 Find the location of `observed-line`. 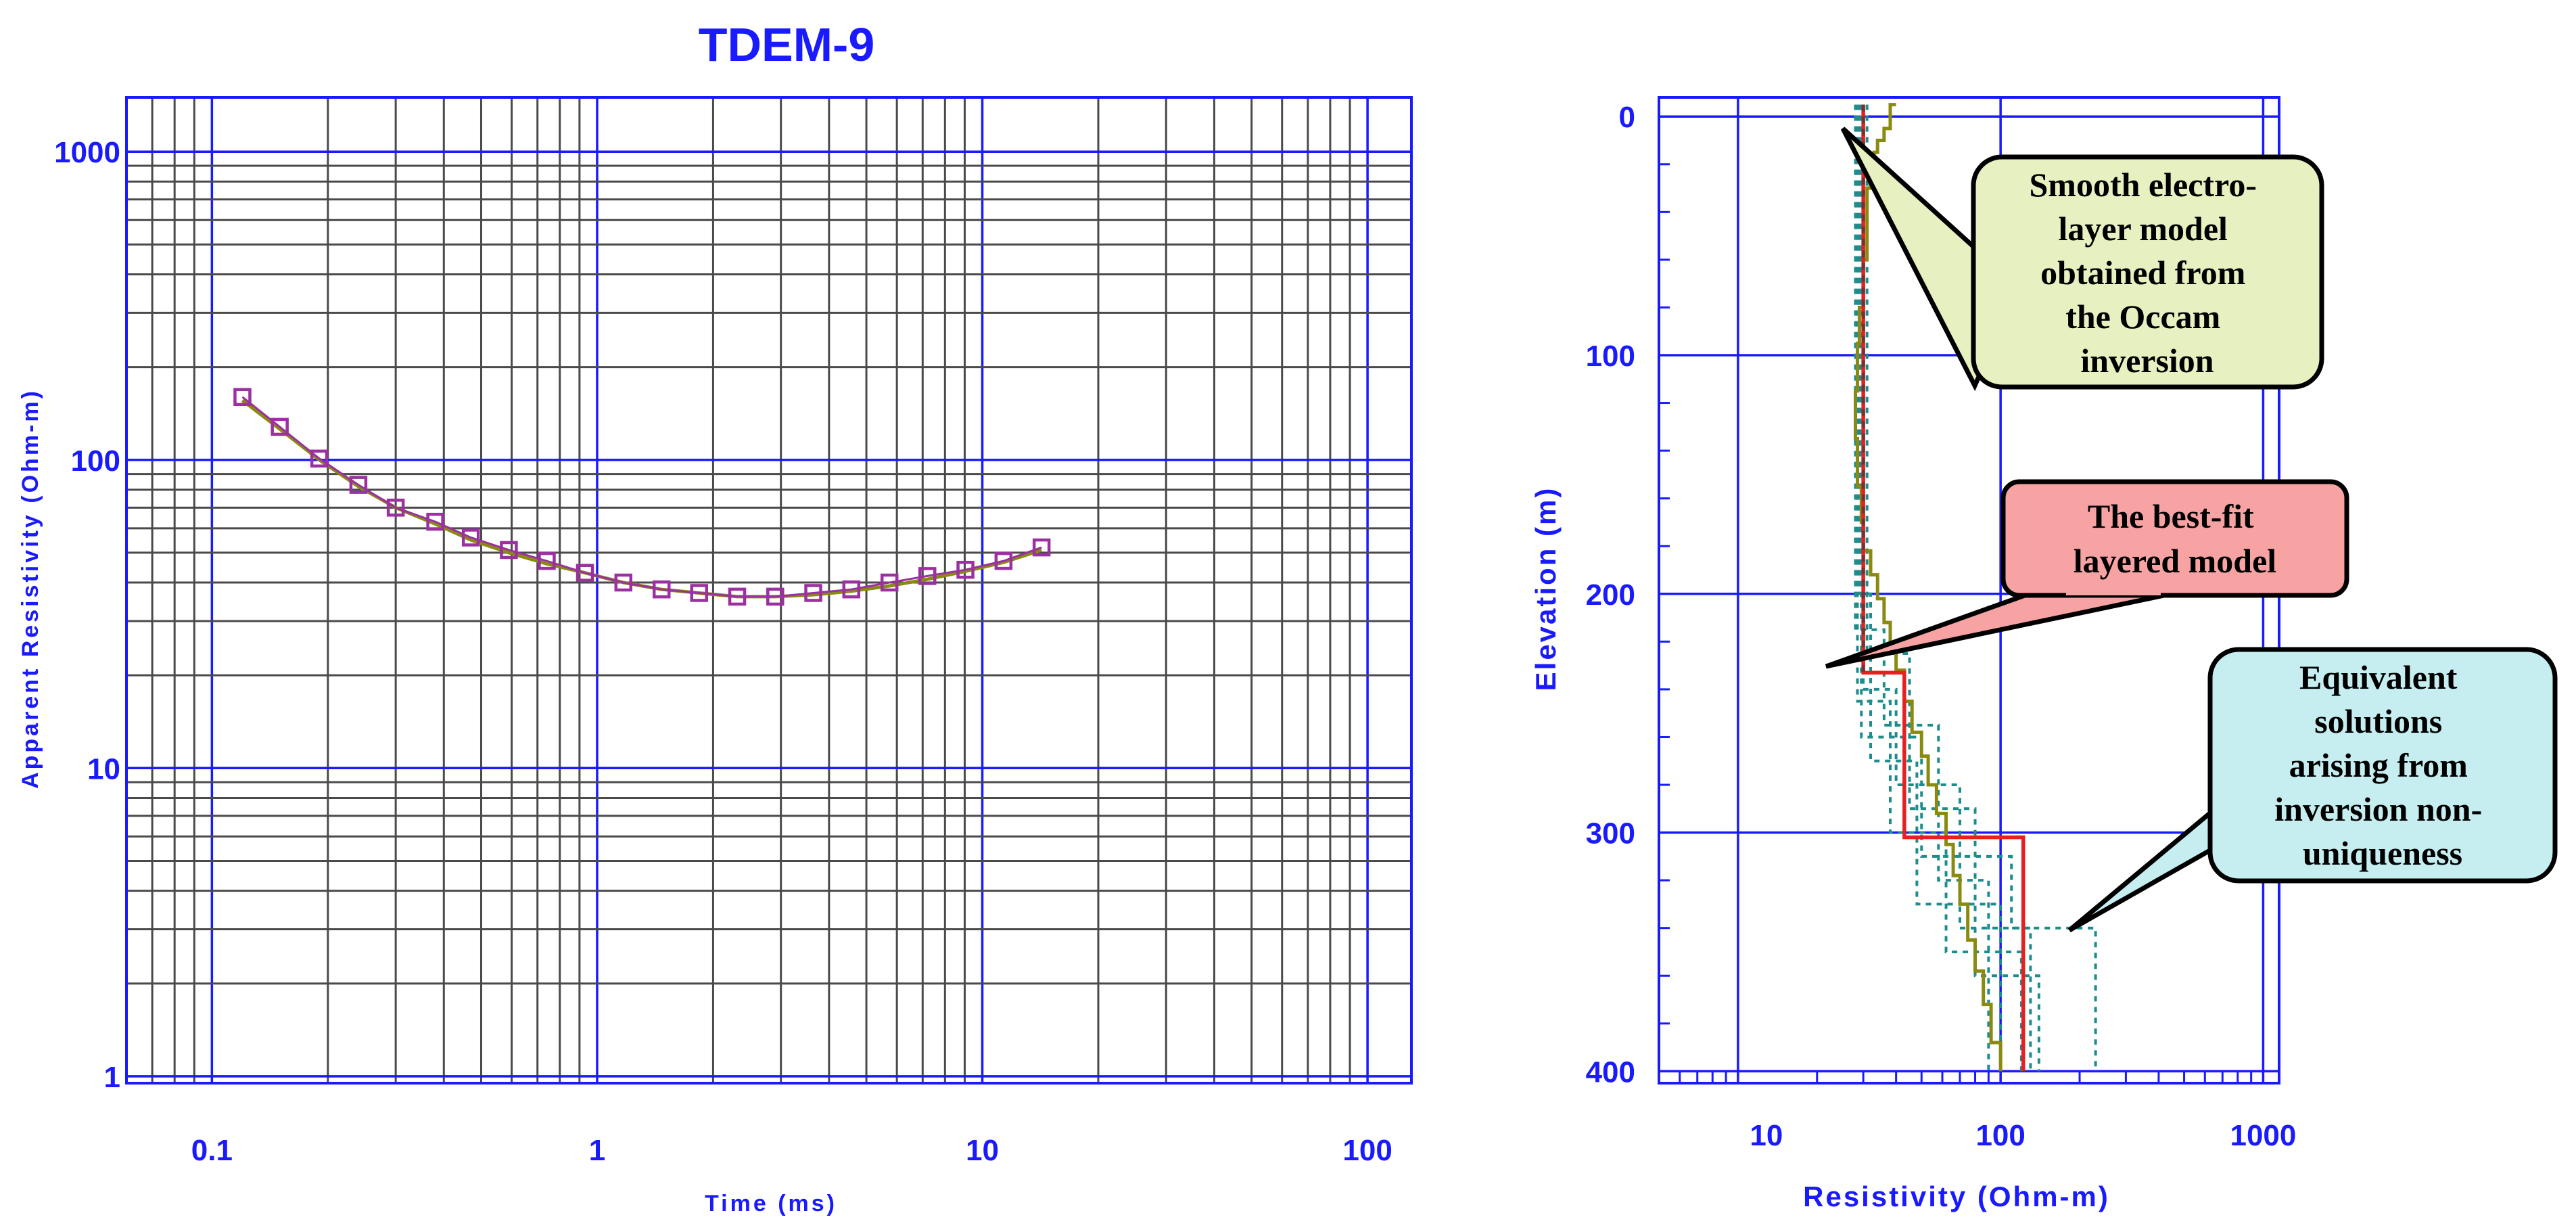

observed-line is located at coordinates (641, 497).